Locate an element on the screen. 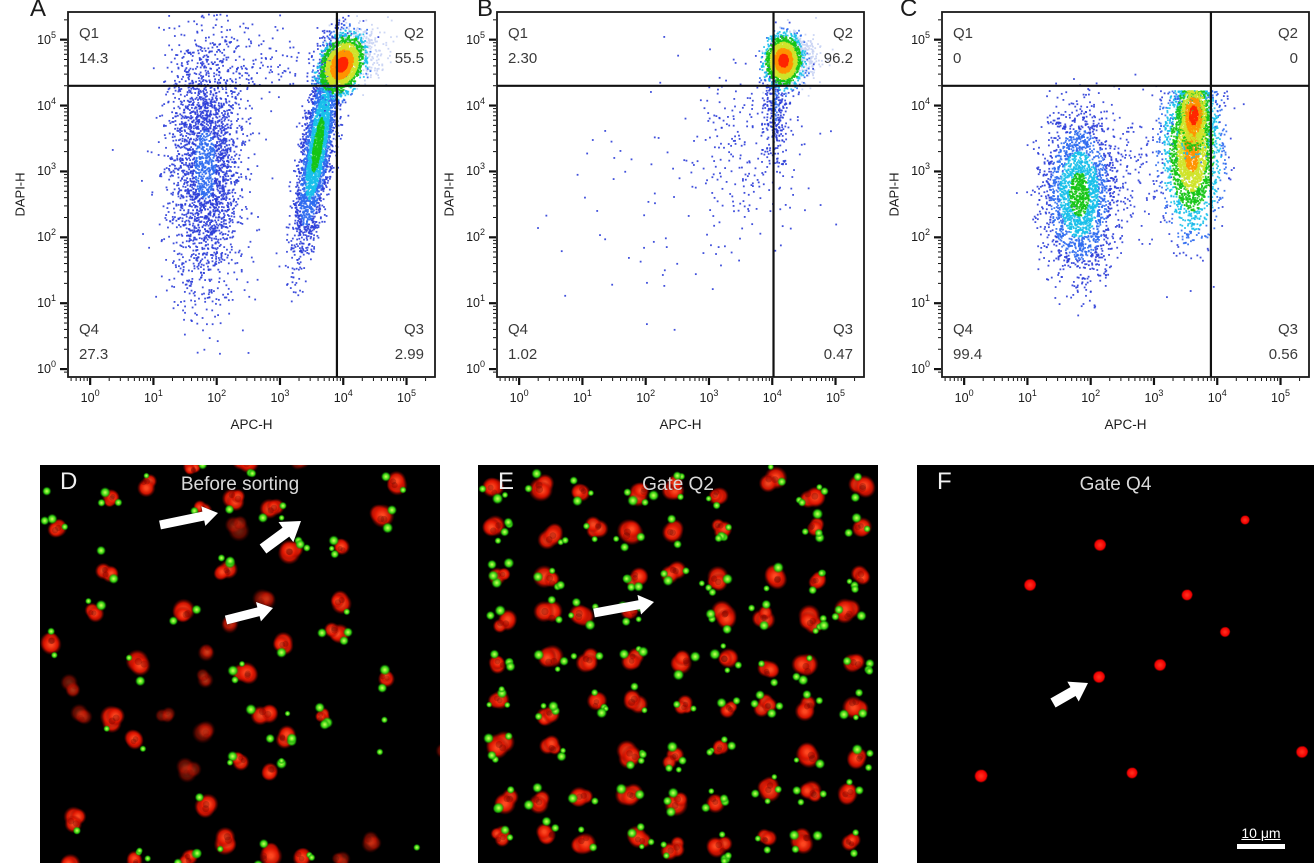  plot-area-a: Q1 14.3 Q2 55.5 Q3 2.99 Q4 27.3 is located at coordinates (251, 194).